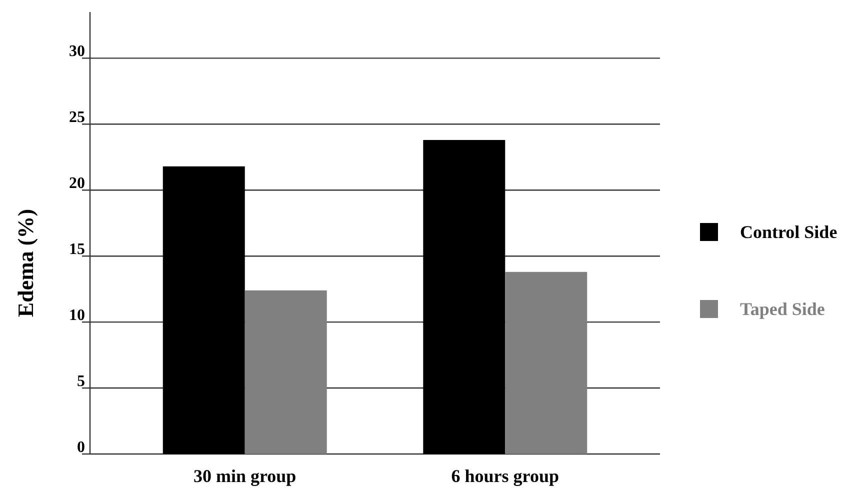 This screenshot has height=493, width=863. Describe the element at coordinates (77, 183) in the screenshot. I see `y-tick-label: 20` at that location.